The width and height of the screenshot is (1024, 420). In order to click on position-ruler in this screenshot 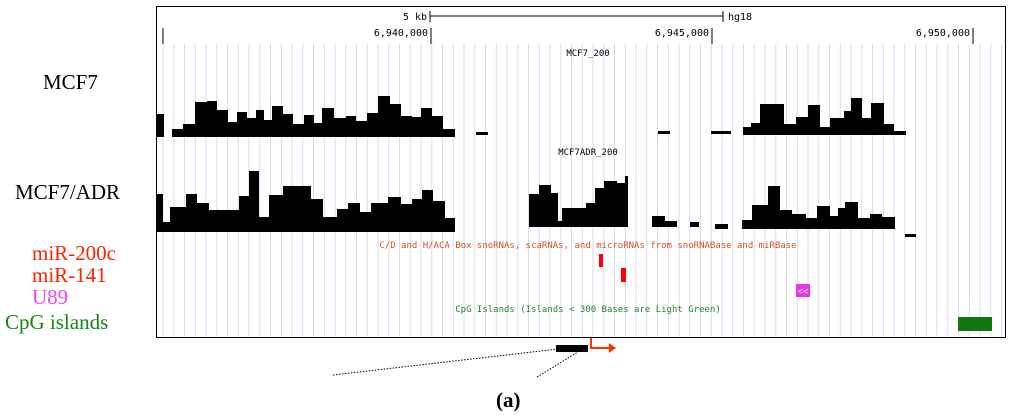, I will do `click(568, 36)`.